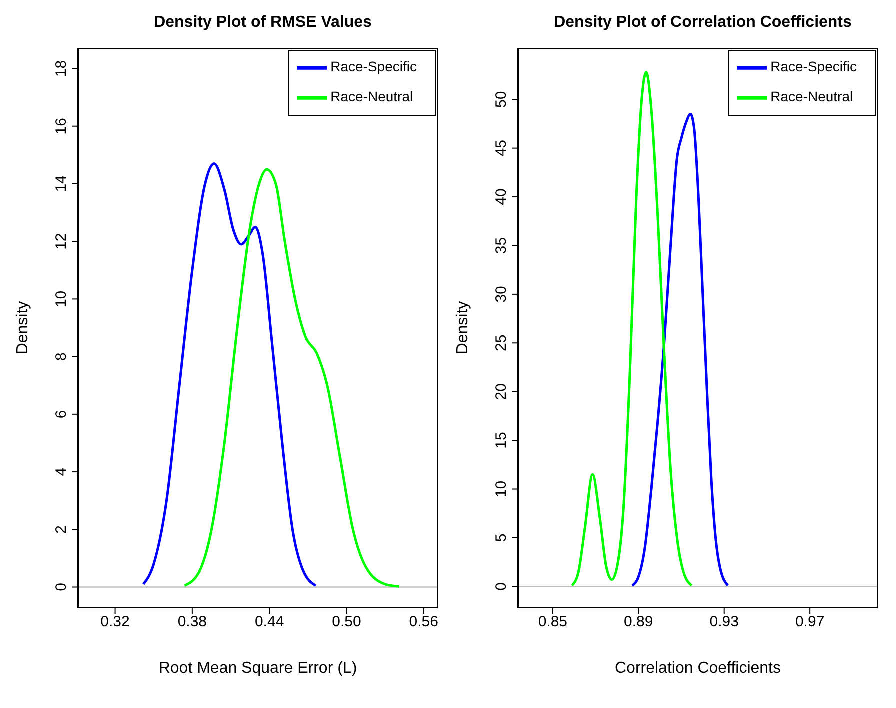 Image resolution: width=896 pixels, height=708 pixels. Describe the element at coordinates (501, 294) in the screenshot. I see `y-tick-label: 30` at that location.